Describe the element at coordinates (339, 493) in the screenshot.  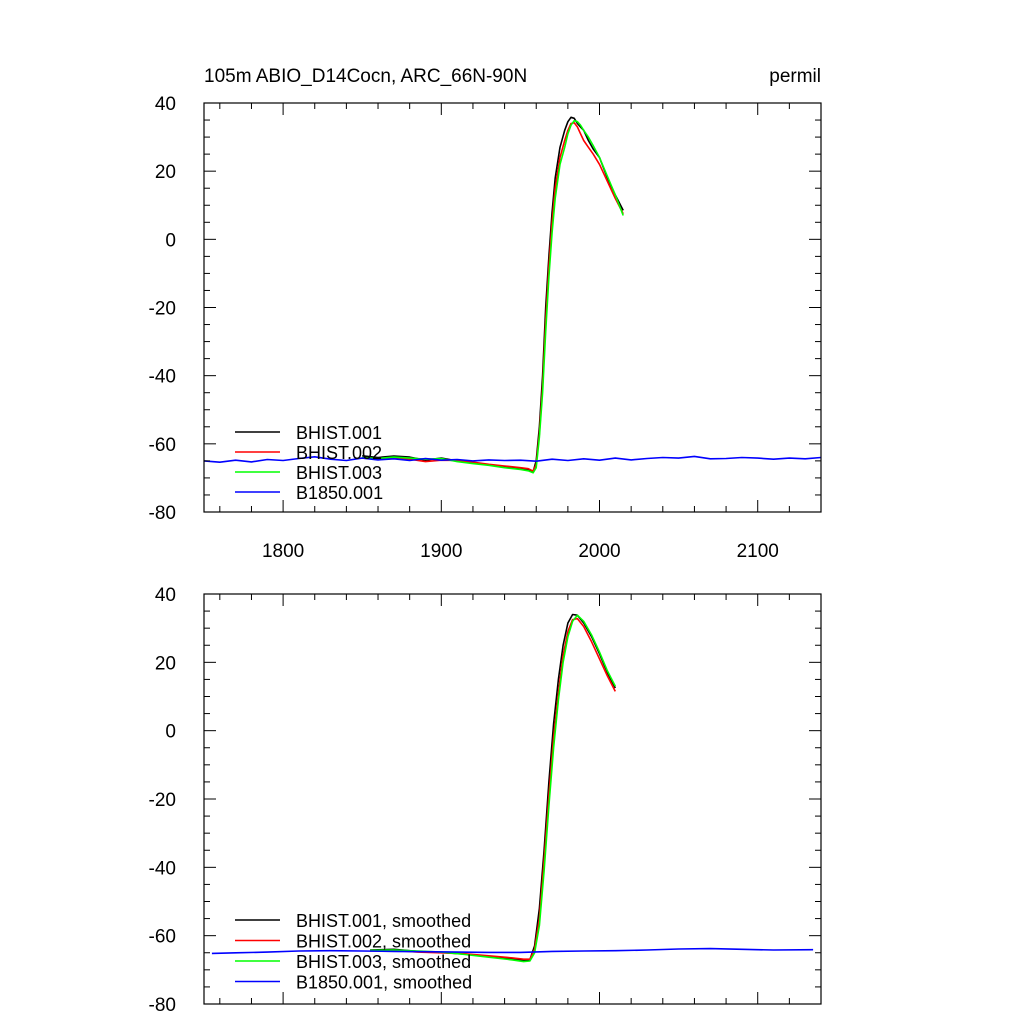
I see `legend-label: B1850.001` at that location.